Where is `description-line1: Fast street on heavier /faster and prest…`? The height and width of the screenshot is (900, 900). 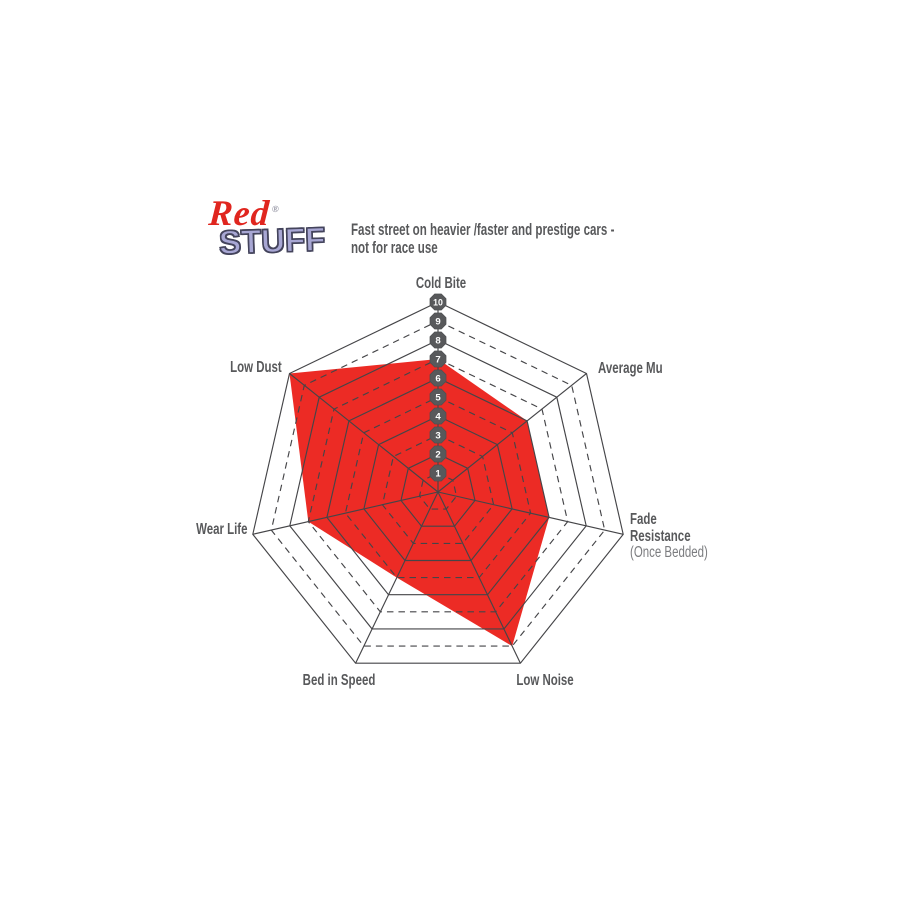 description-line1: Fast street on heavier /faster and prest… is located at coordinates (483, 229).